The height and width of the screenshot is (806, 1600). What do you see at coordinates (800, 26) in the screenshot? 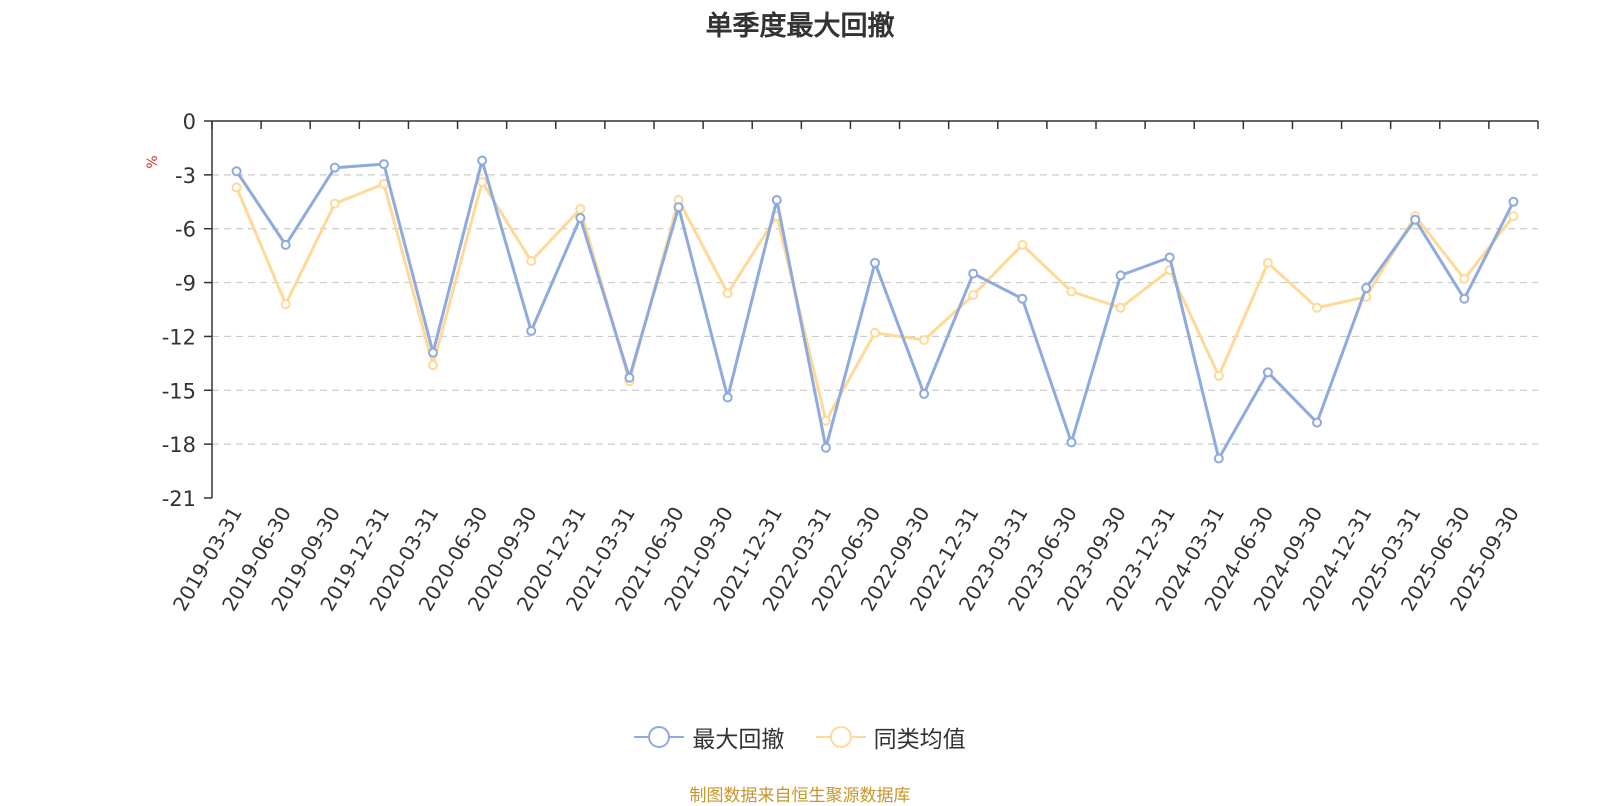
I see `chart-title: 单季度最大回撤` at bounding box center [800, 26].